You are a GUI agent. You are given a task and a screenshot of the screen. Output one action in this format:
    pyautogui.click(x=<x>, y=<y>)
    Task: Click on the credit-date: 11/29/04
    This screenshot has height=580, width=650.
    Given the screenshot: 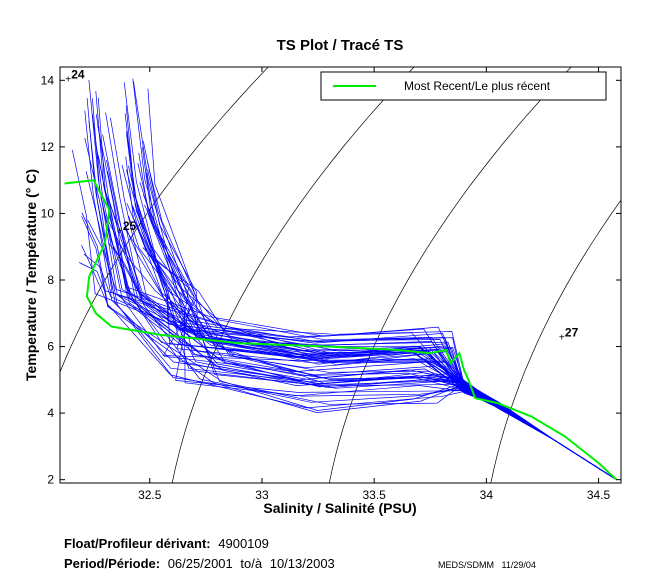 What is the action you would take?
    pyautogui.click(x=518, y=565)
    